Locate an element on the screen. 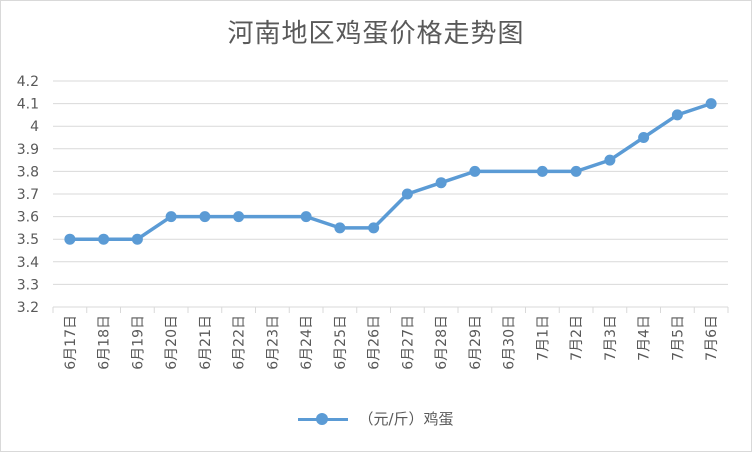  x-tick-label: 6月27日 is located at coordinates (408, 342).